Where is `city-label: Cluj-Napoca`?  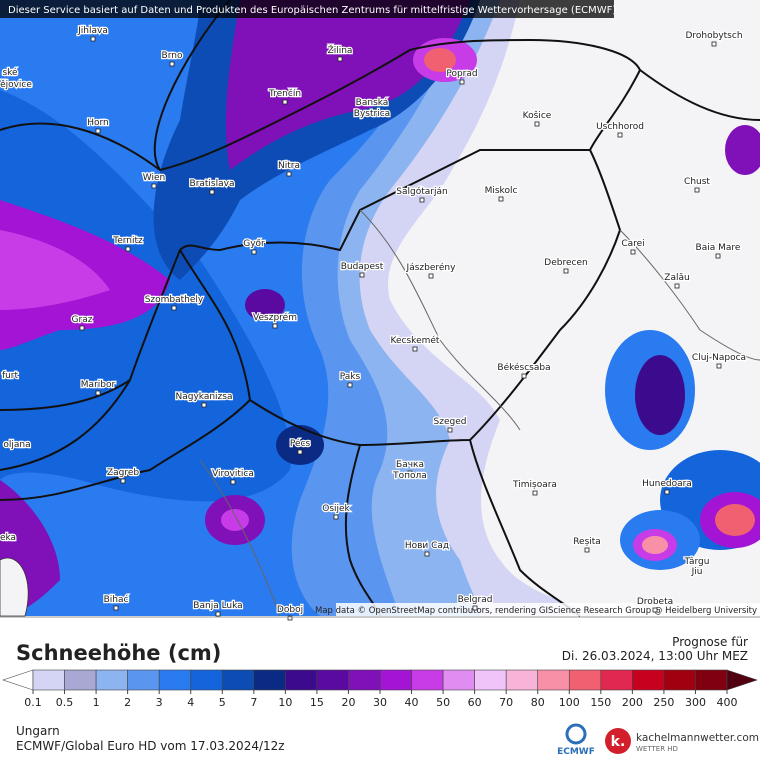
city-label: Cluj-Napoca is located at coordinates (719, 358).